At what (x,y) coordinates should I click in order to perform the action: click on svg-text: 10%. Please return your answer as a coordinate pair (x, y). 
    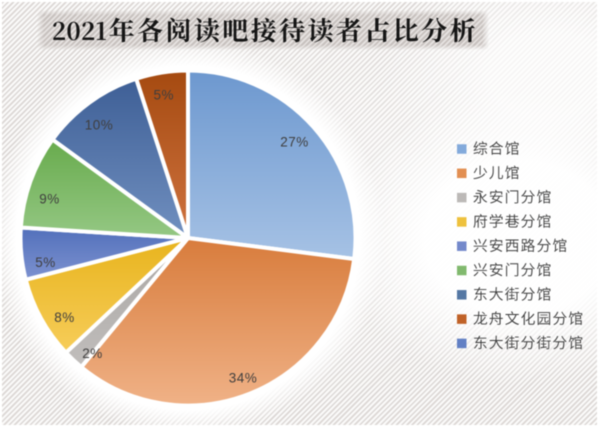
    Looking at the image, I should click on (99, 124).